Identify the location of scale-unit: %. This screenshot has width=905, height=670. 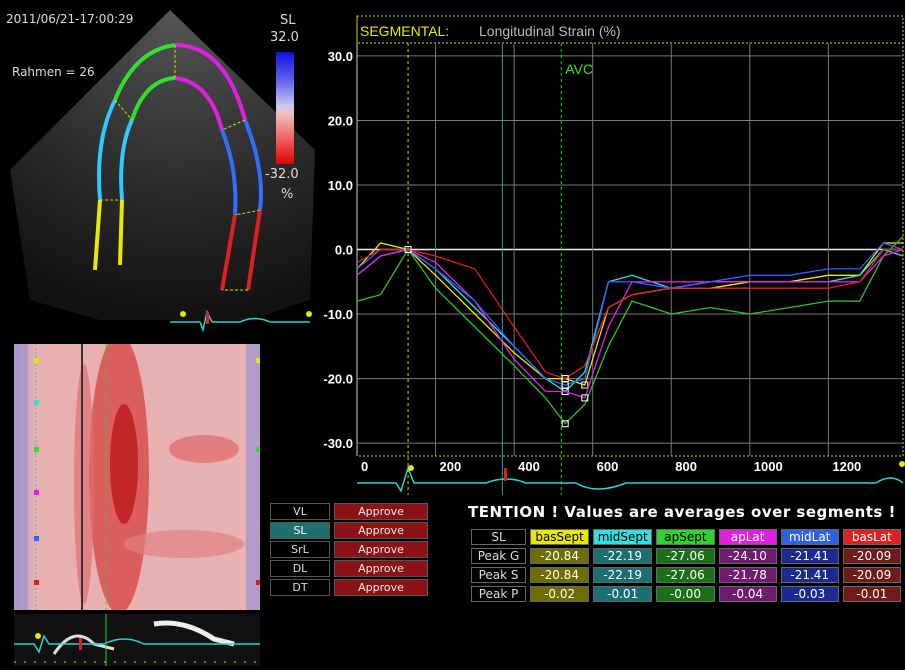
(287, 194).